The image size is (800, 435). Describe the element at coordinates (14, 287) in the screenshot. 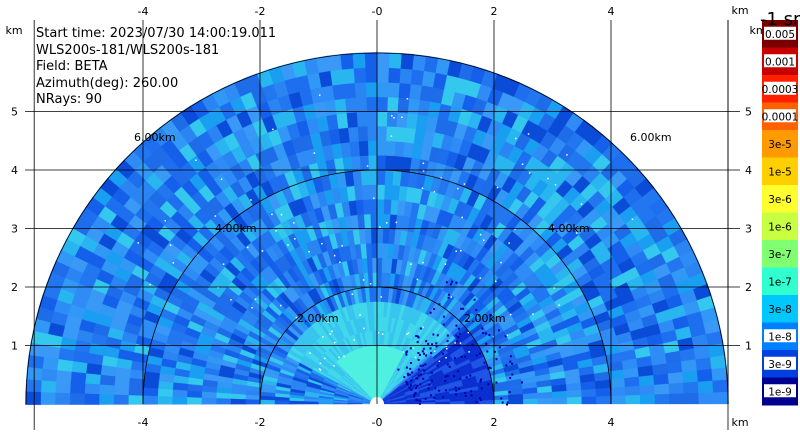

I see `y-tick-label-left: 2` at that location.